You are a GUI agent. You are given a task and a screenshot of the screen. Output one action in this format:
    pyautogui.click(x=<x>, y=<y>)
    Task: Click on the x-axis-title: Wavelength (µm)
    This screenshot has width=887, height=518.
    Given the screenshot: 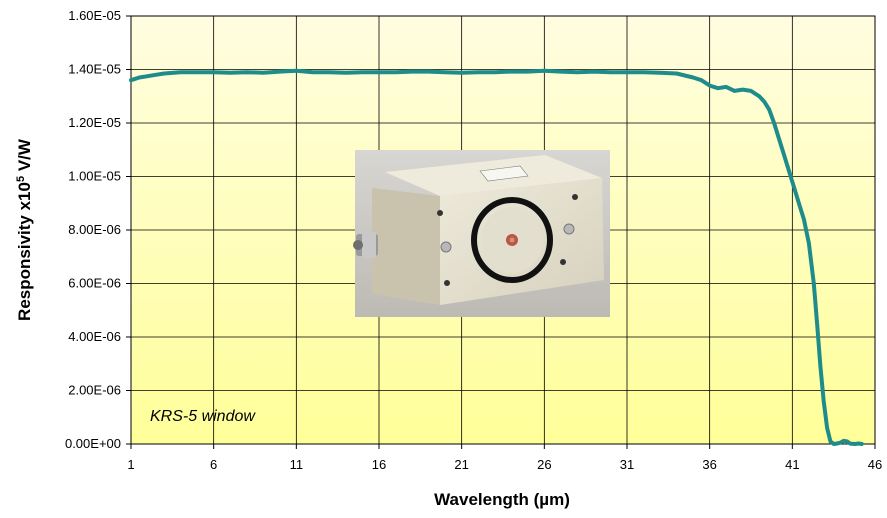 What is the action you would take?
    pyautogui.click(x=502, y=499)
    